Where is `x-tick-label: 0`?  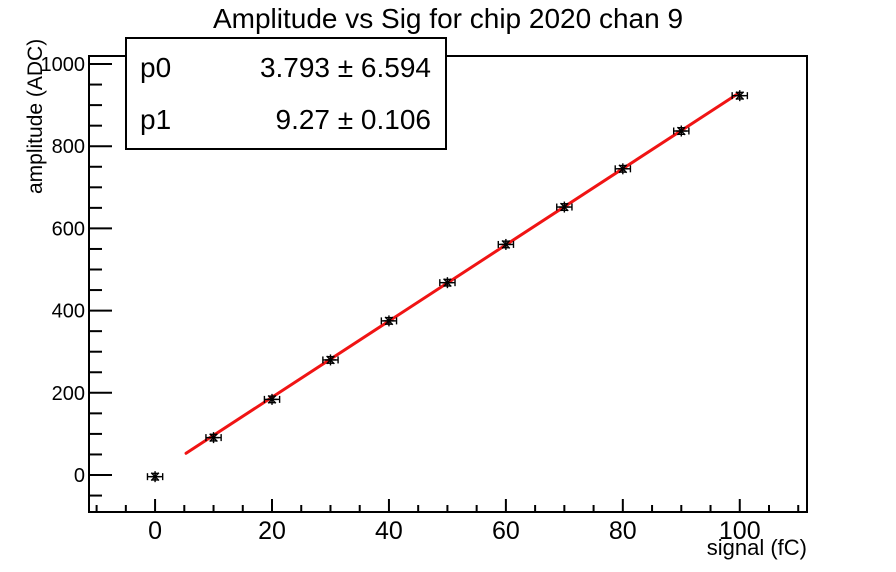 x-tick-label: 0 is located at coordinates (155, 531).